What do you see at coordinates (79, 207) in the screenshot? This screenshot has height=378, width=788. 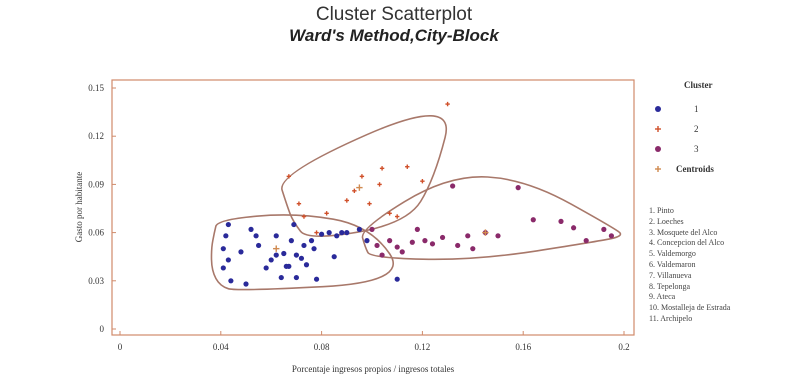 I see `y-axis-label: Gasto por habitante` at bounding box center [79, 207].